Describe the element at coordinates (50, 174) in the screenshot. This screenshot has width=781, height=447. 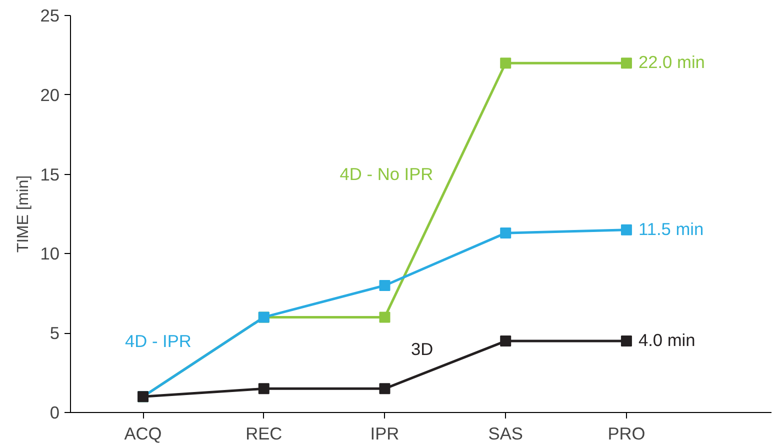
I see `y-tick-label: 15` at that location.